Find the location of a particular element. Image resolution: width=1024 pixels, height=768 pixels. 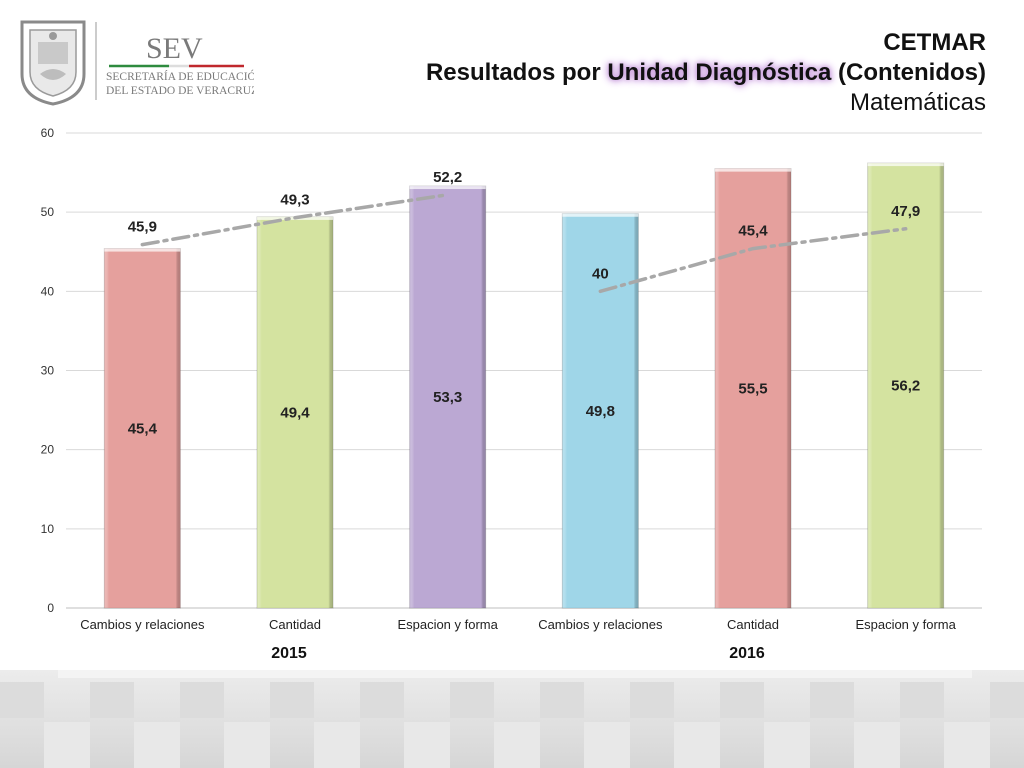

trend-value-label: 47,9 is located at coordinates (905, 211).